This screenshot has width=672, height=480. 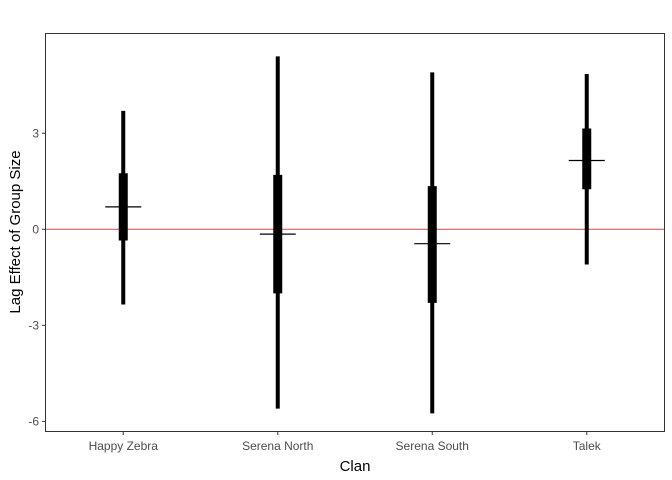 What do you see at coordinates (15, 231) in the screenshot?
I see `y-axis-title: Lag Effect of Group Size` at bounding box center [15, 231].